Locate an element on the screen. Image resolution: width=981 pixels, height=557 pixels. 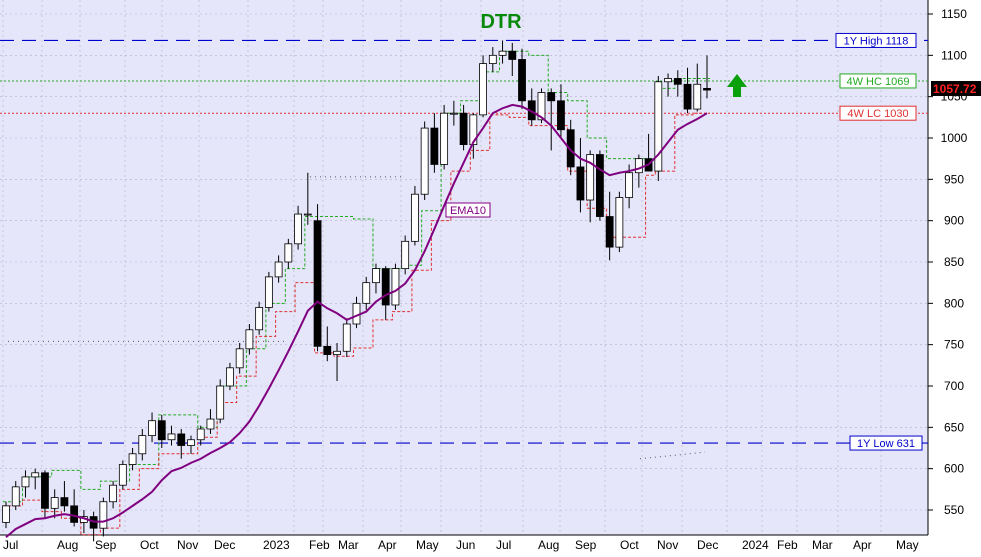
chart-title: DTR is located at coordinates (501, 22).